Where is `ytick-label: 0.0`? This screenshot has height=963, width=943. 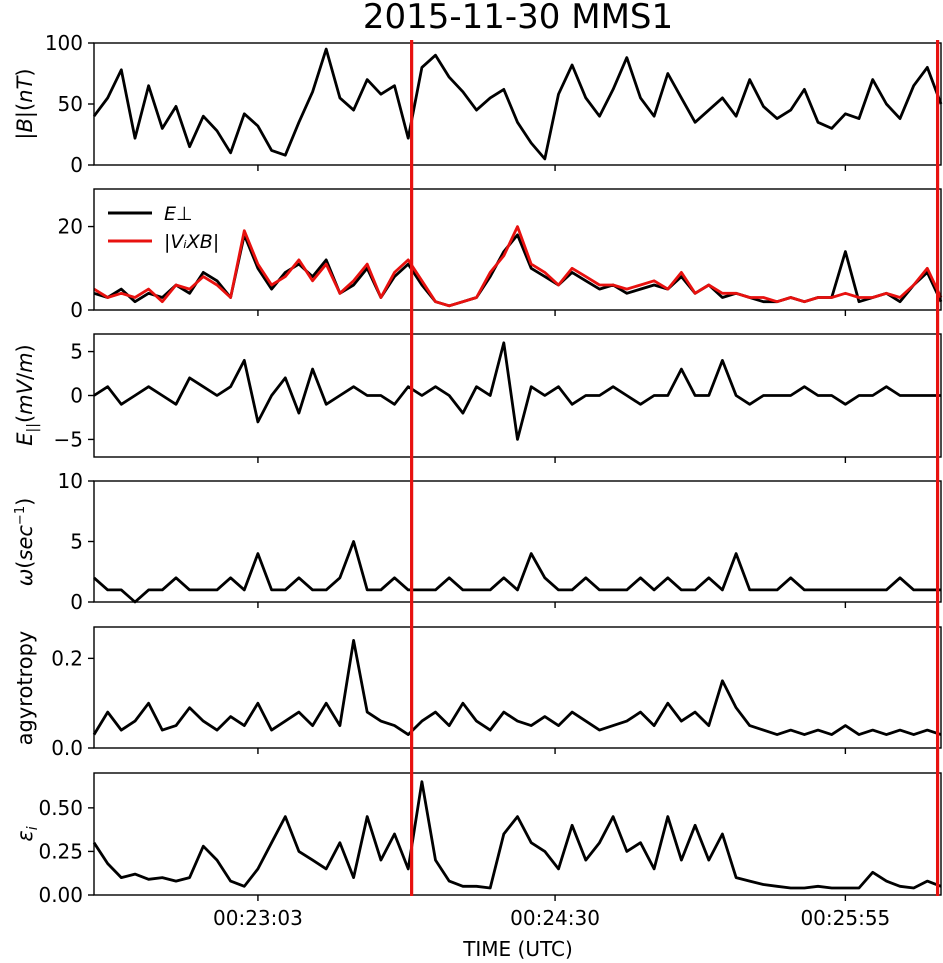 ytick-label: 0.0 is located at coordinates (67, 748).